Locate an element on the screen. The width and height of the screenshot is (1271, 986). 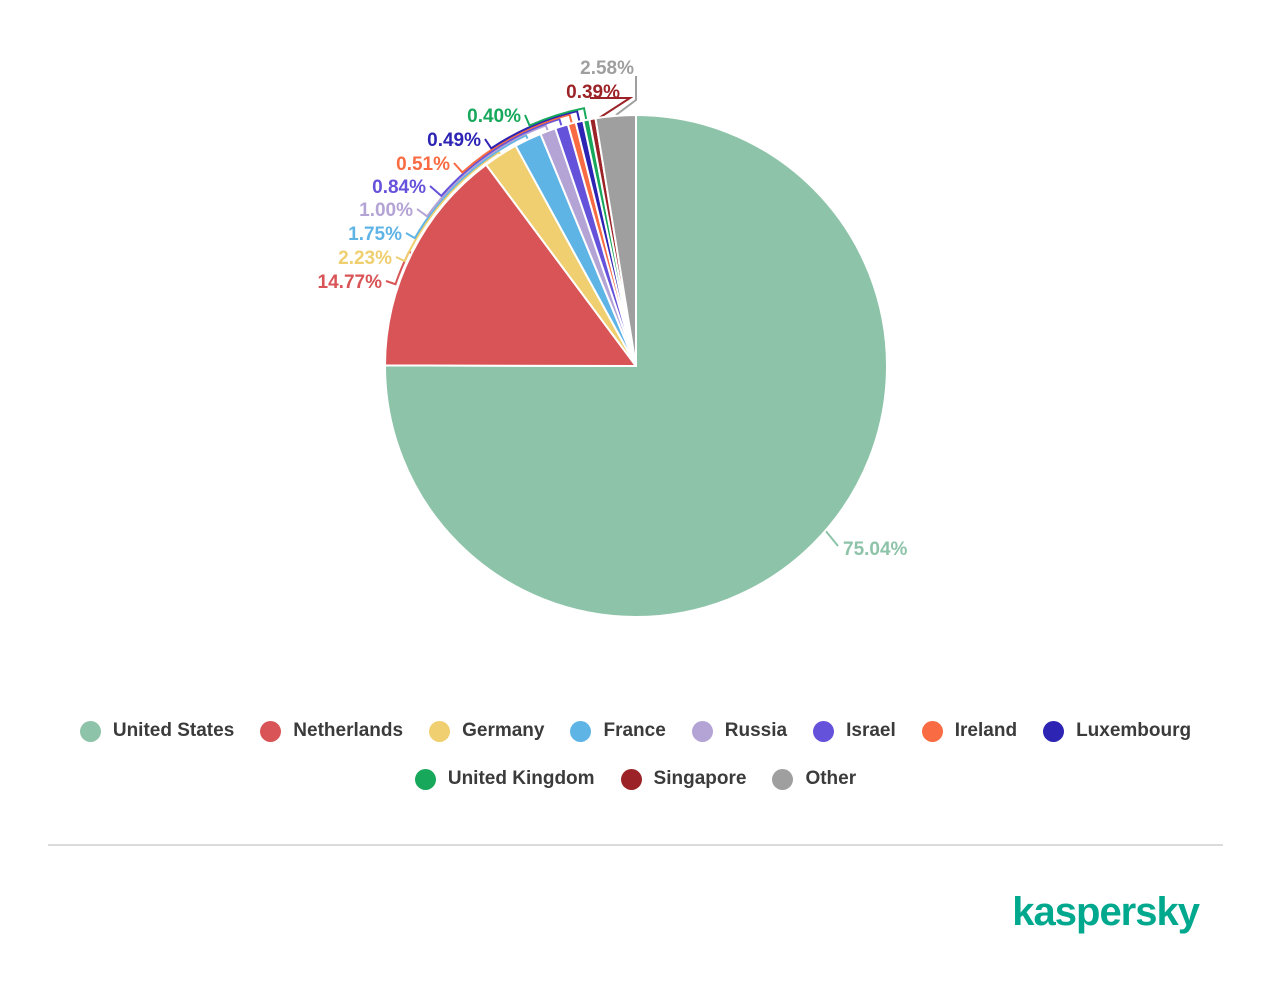
footer-divider is located at coordinates (635, 845).